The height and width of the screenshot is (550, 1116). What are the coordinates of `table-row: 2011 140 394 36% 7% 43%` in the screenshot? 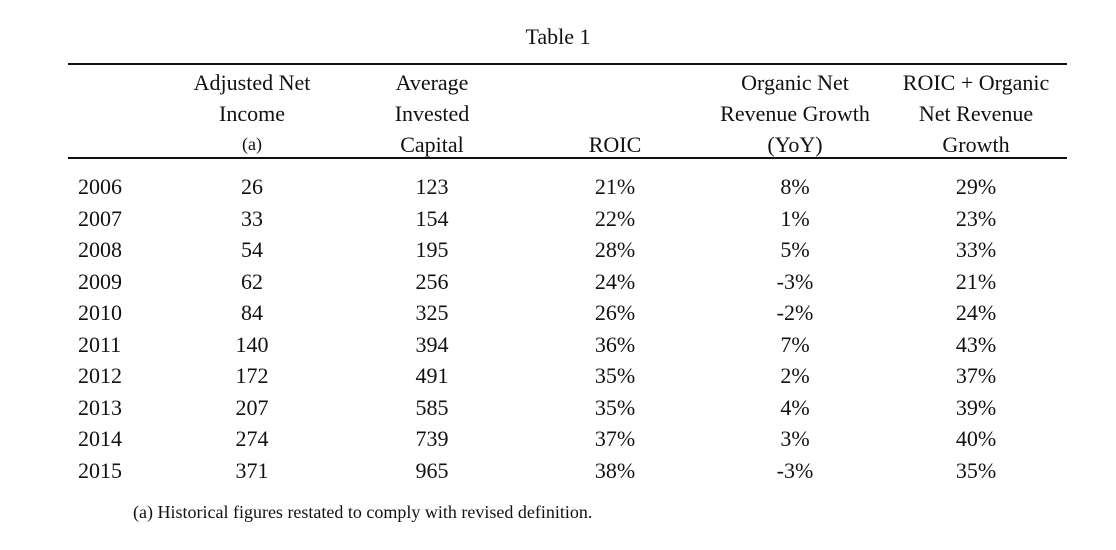 It's located at (558, 344).